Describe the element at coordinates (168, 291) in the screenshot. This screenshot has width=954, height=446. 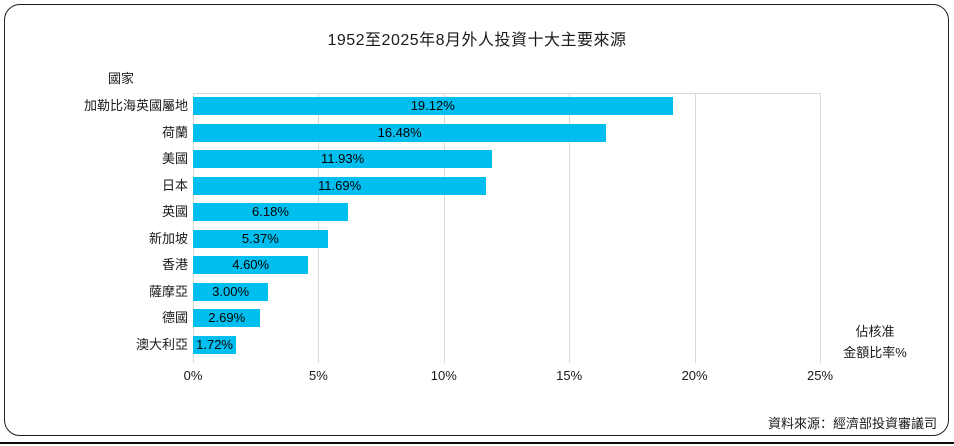
I see `category-label: 薩摩亞` at that location.